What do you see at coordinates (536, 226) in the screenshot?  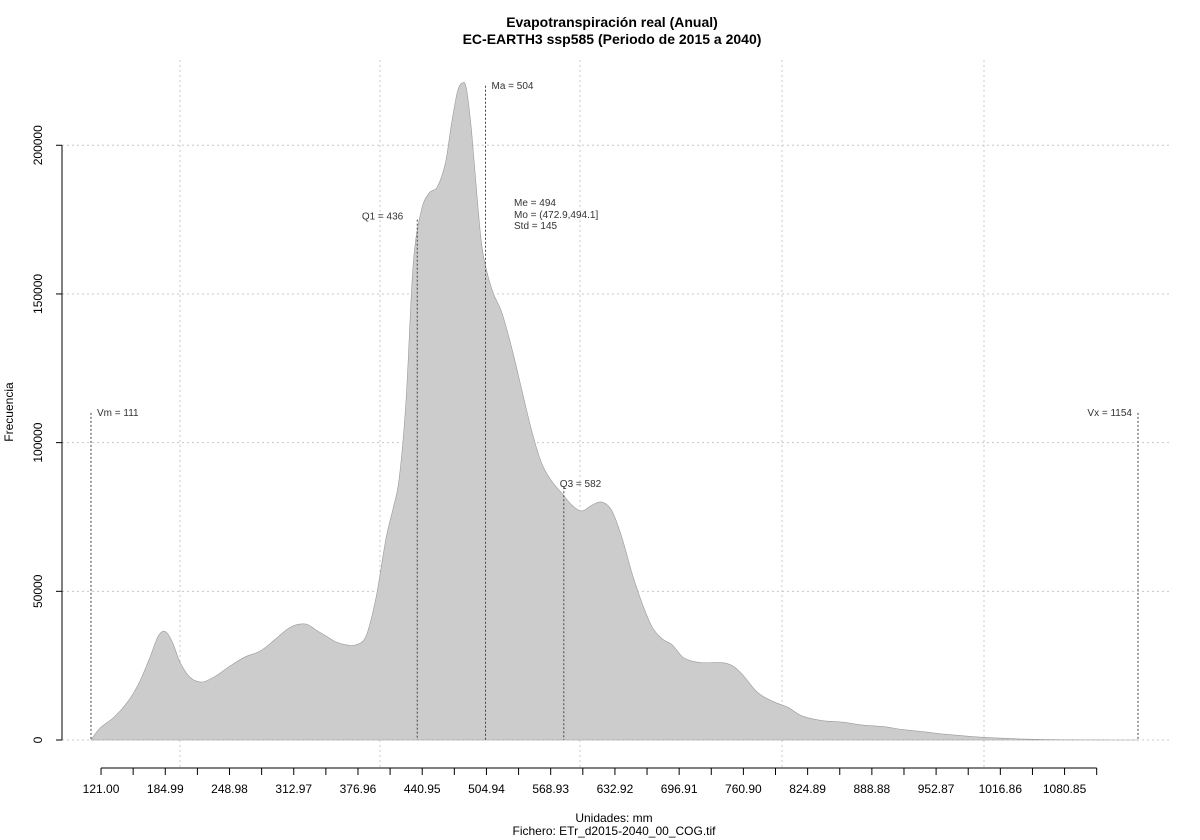 I see `stat-std: Std = 145` at bounding box center [536, 226].